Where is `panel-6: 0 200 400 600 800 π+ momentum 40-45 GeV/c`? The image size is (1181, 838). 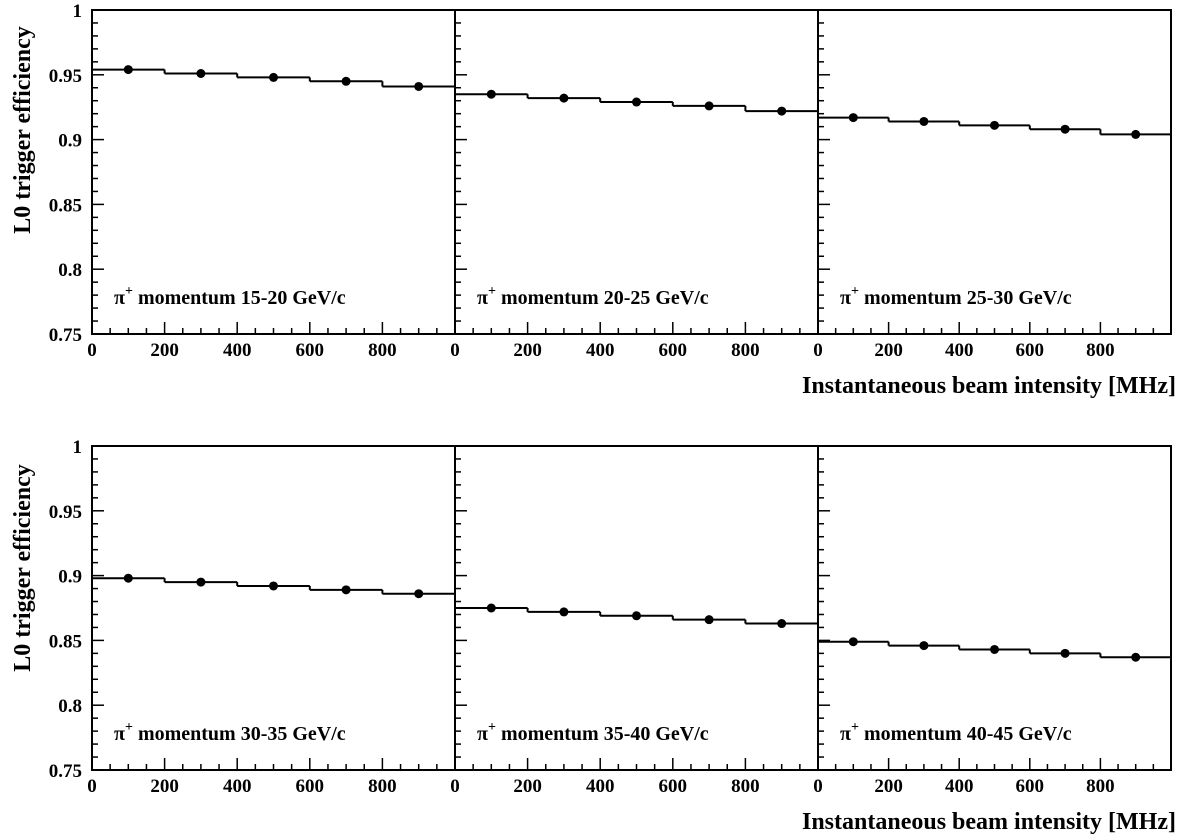 panel-6: 0 200 400 600 800 π+ momentum 40-45 GeV/c is located at coordinates (992, 621).